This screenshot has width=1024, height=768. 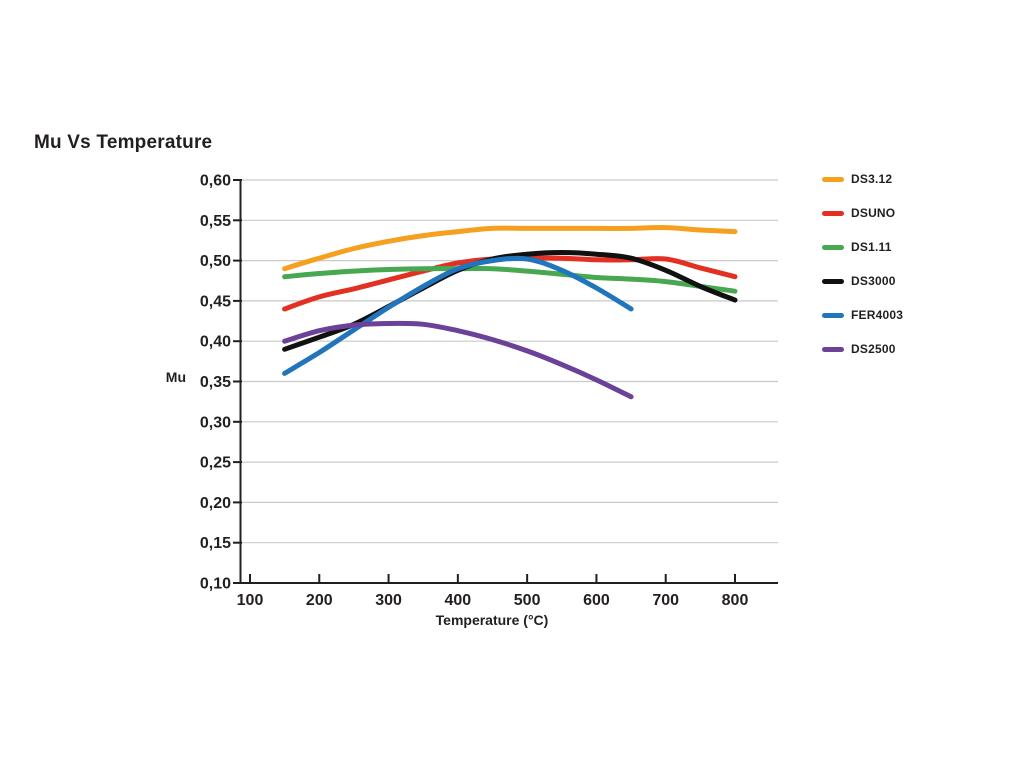 What do you see at coordinates (215, 301) in the screenshot?
I see `y-tick-label: 0,45` at bounding box center [215, 301].